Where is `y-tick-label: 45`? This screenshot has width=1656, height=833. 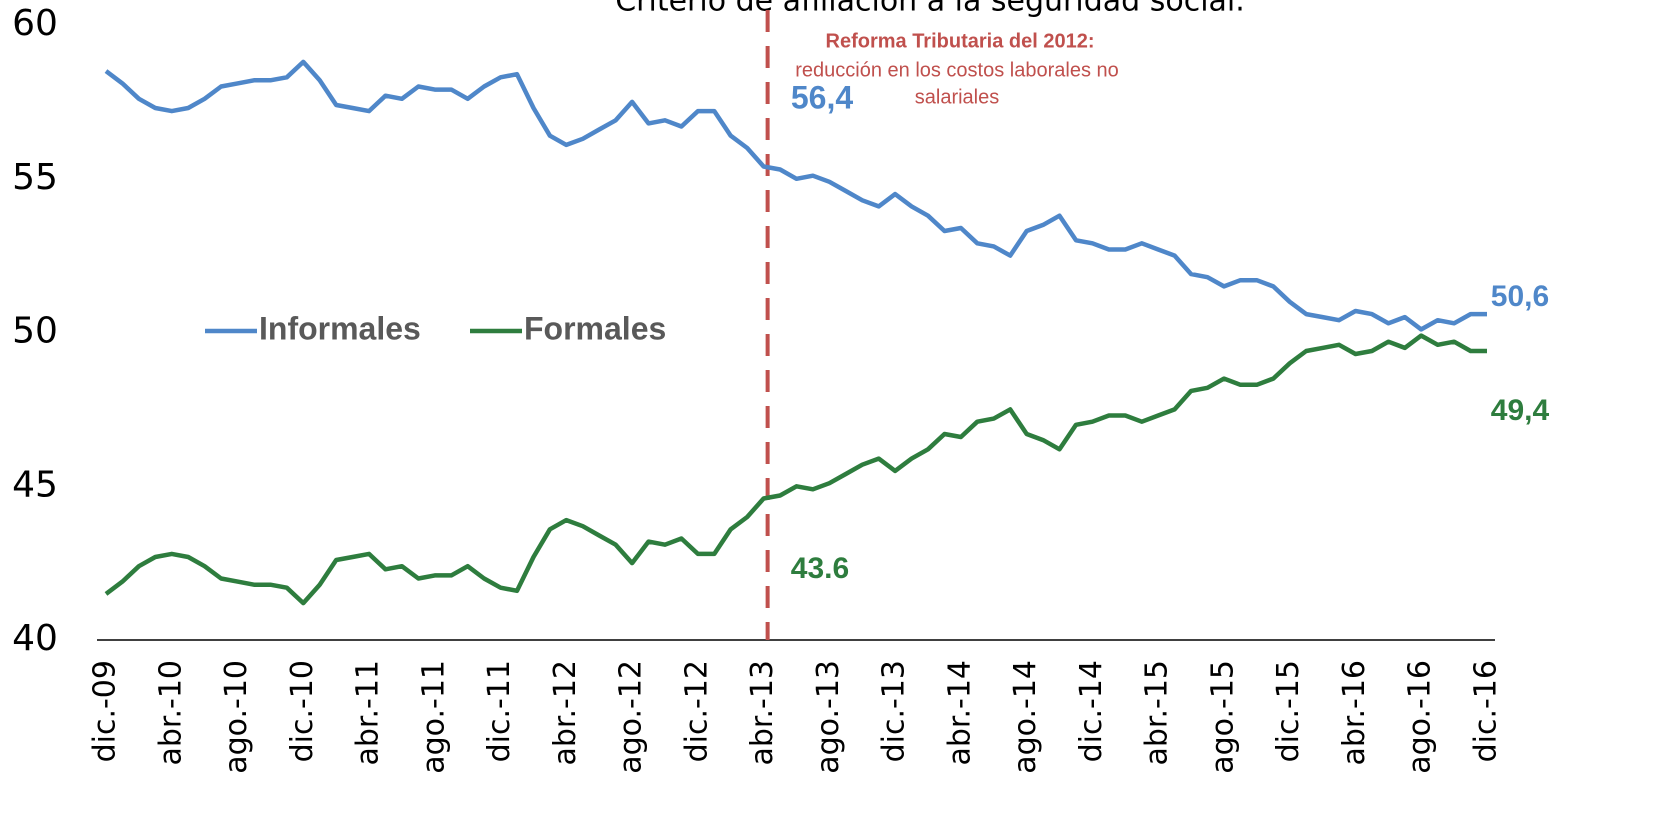
y-tick-label: 45 is located at coordinates (35, 484).